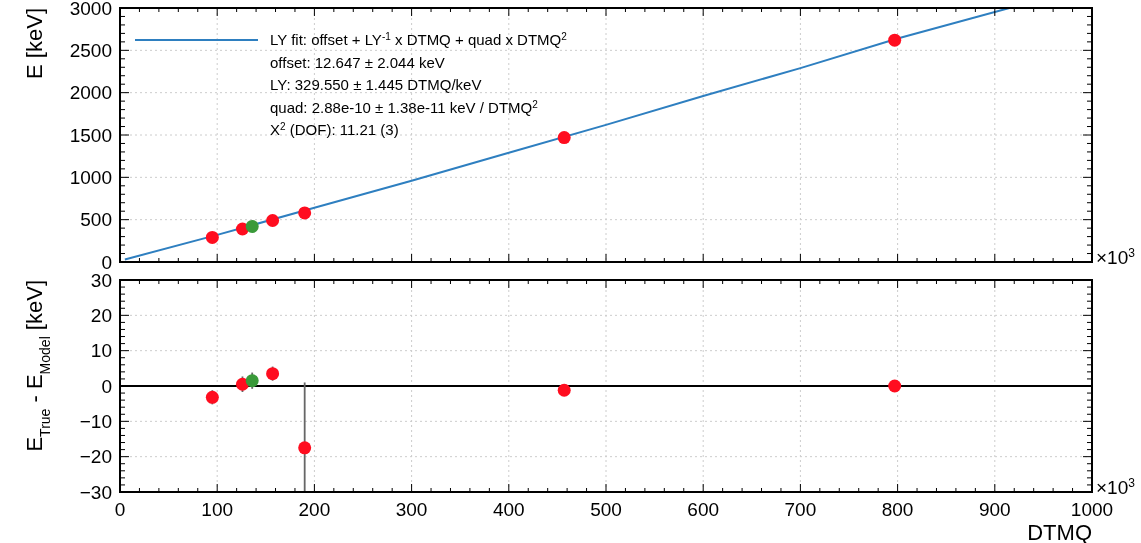 The image size is (1141, 543). I want to click on y-tick-label: −30, so click(95, 492).